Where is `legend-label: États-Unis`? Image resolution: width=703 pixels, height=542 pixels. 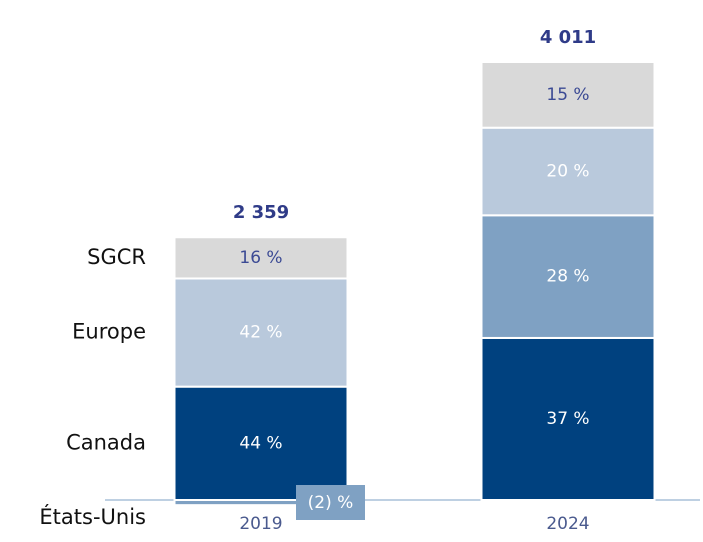
legend-label: États-Unis is located at coordinates (92, 516).